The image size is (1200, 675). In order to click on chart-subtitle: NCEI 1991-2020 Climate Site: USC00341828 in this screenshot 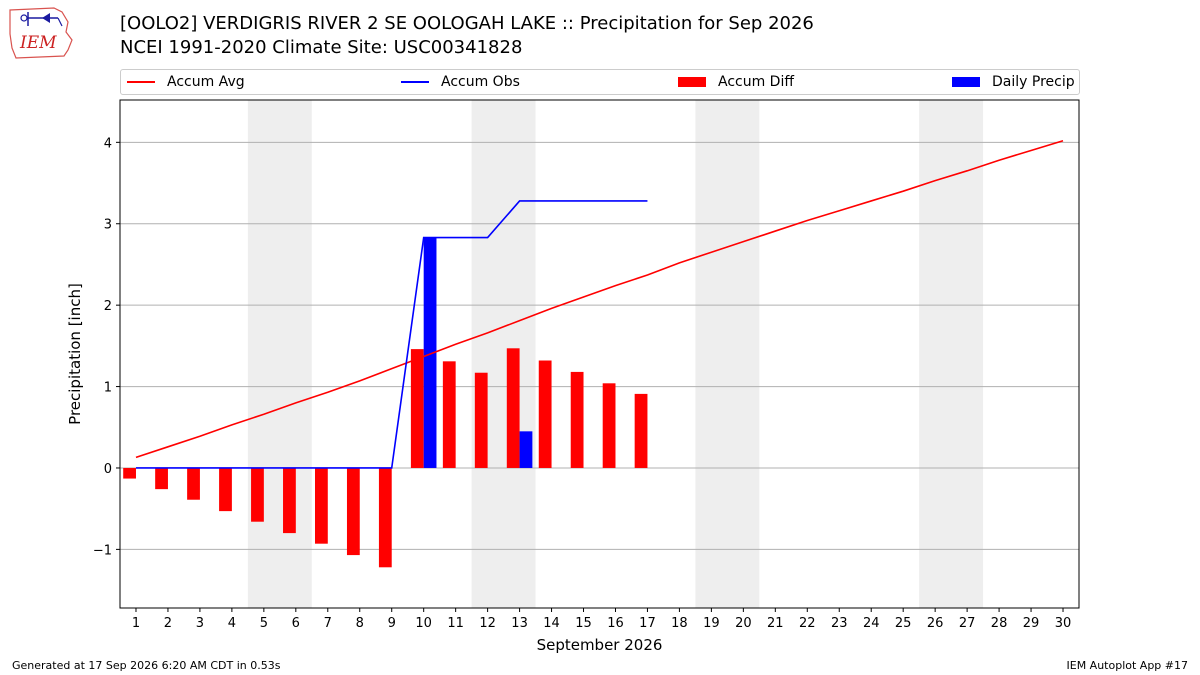, I will do `click(321, 47)`.